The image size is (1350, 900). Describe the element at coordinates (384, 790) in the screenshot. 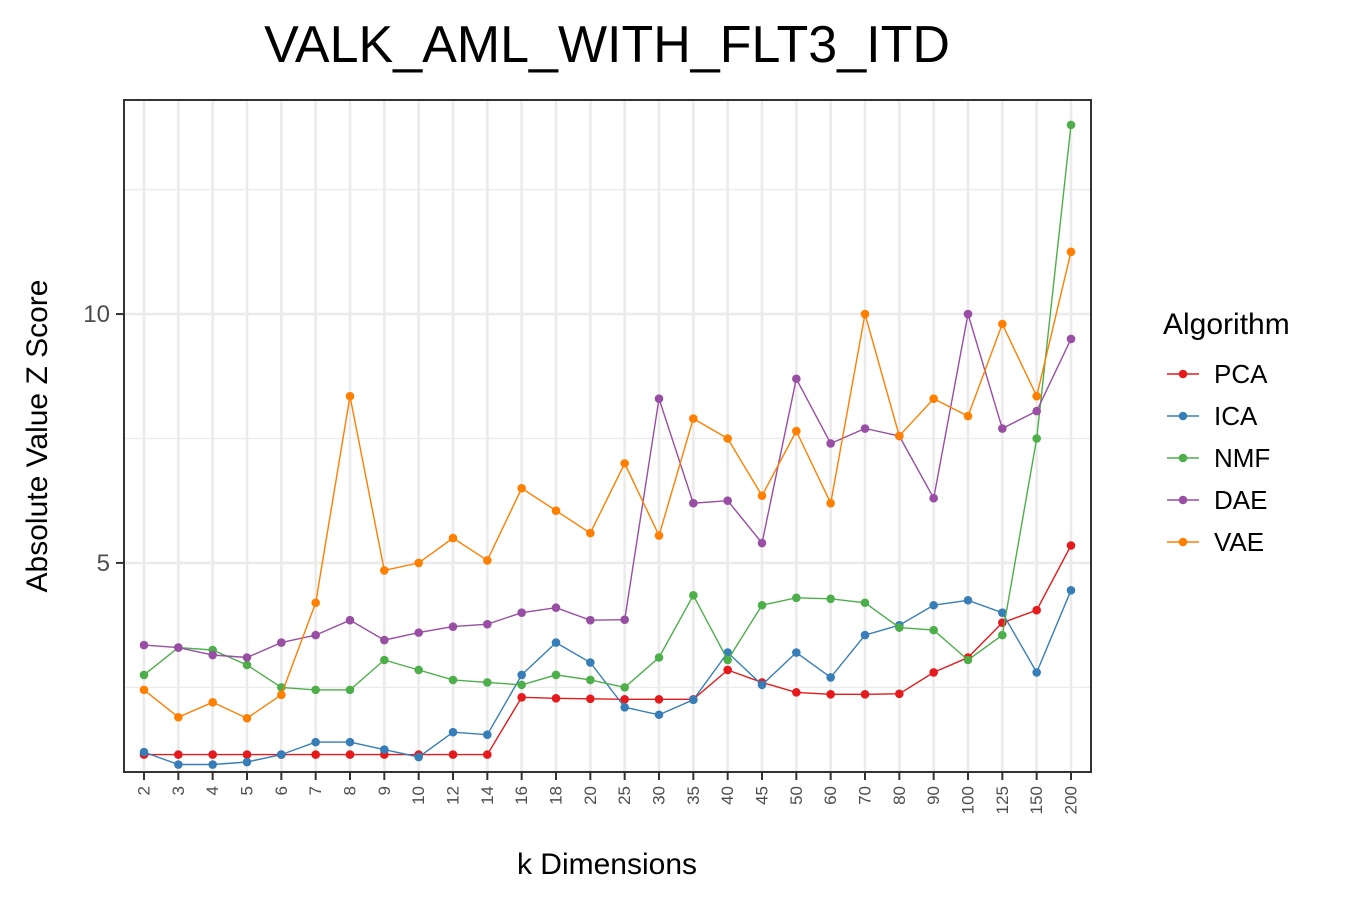

I see `x-tick-label: 9` at that location.